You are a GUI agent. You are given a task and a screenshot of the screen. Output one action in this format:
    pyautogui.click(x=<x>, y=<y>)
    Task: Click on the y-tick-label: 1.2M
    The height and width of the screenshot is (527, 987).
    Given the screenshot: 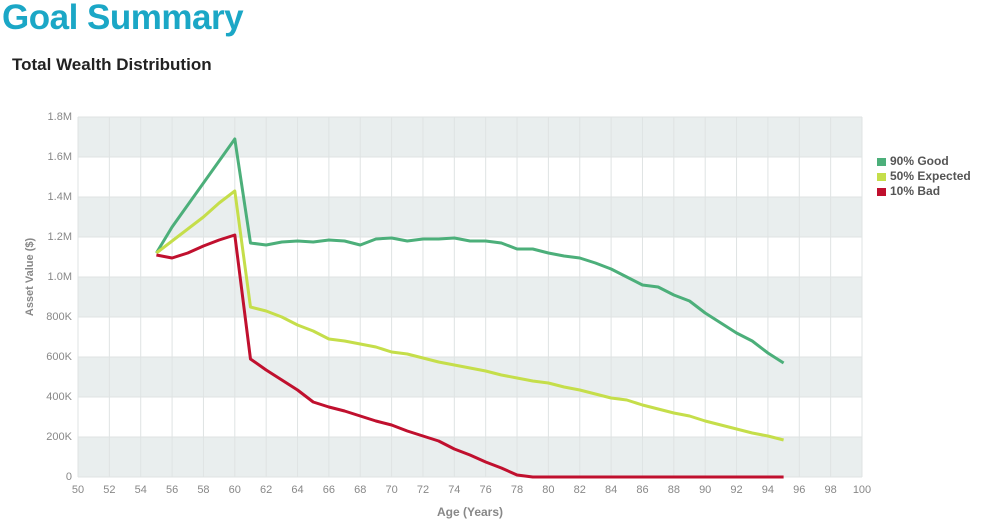 What is the action you would take?
    pyautogui.click(x=60, y=237)
    